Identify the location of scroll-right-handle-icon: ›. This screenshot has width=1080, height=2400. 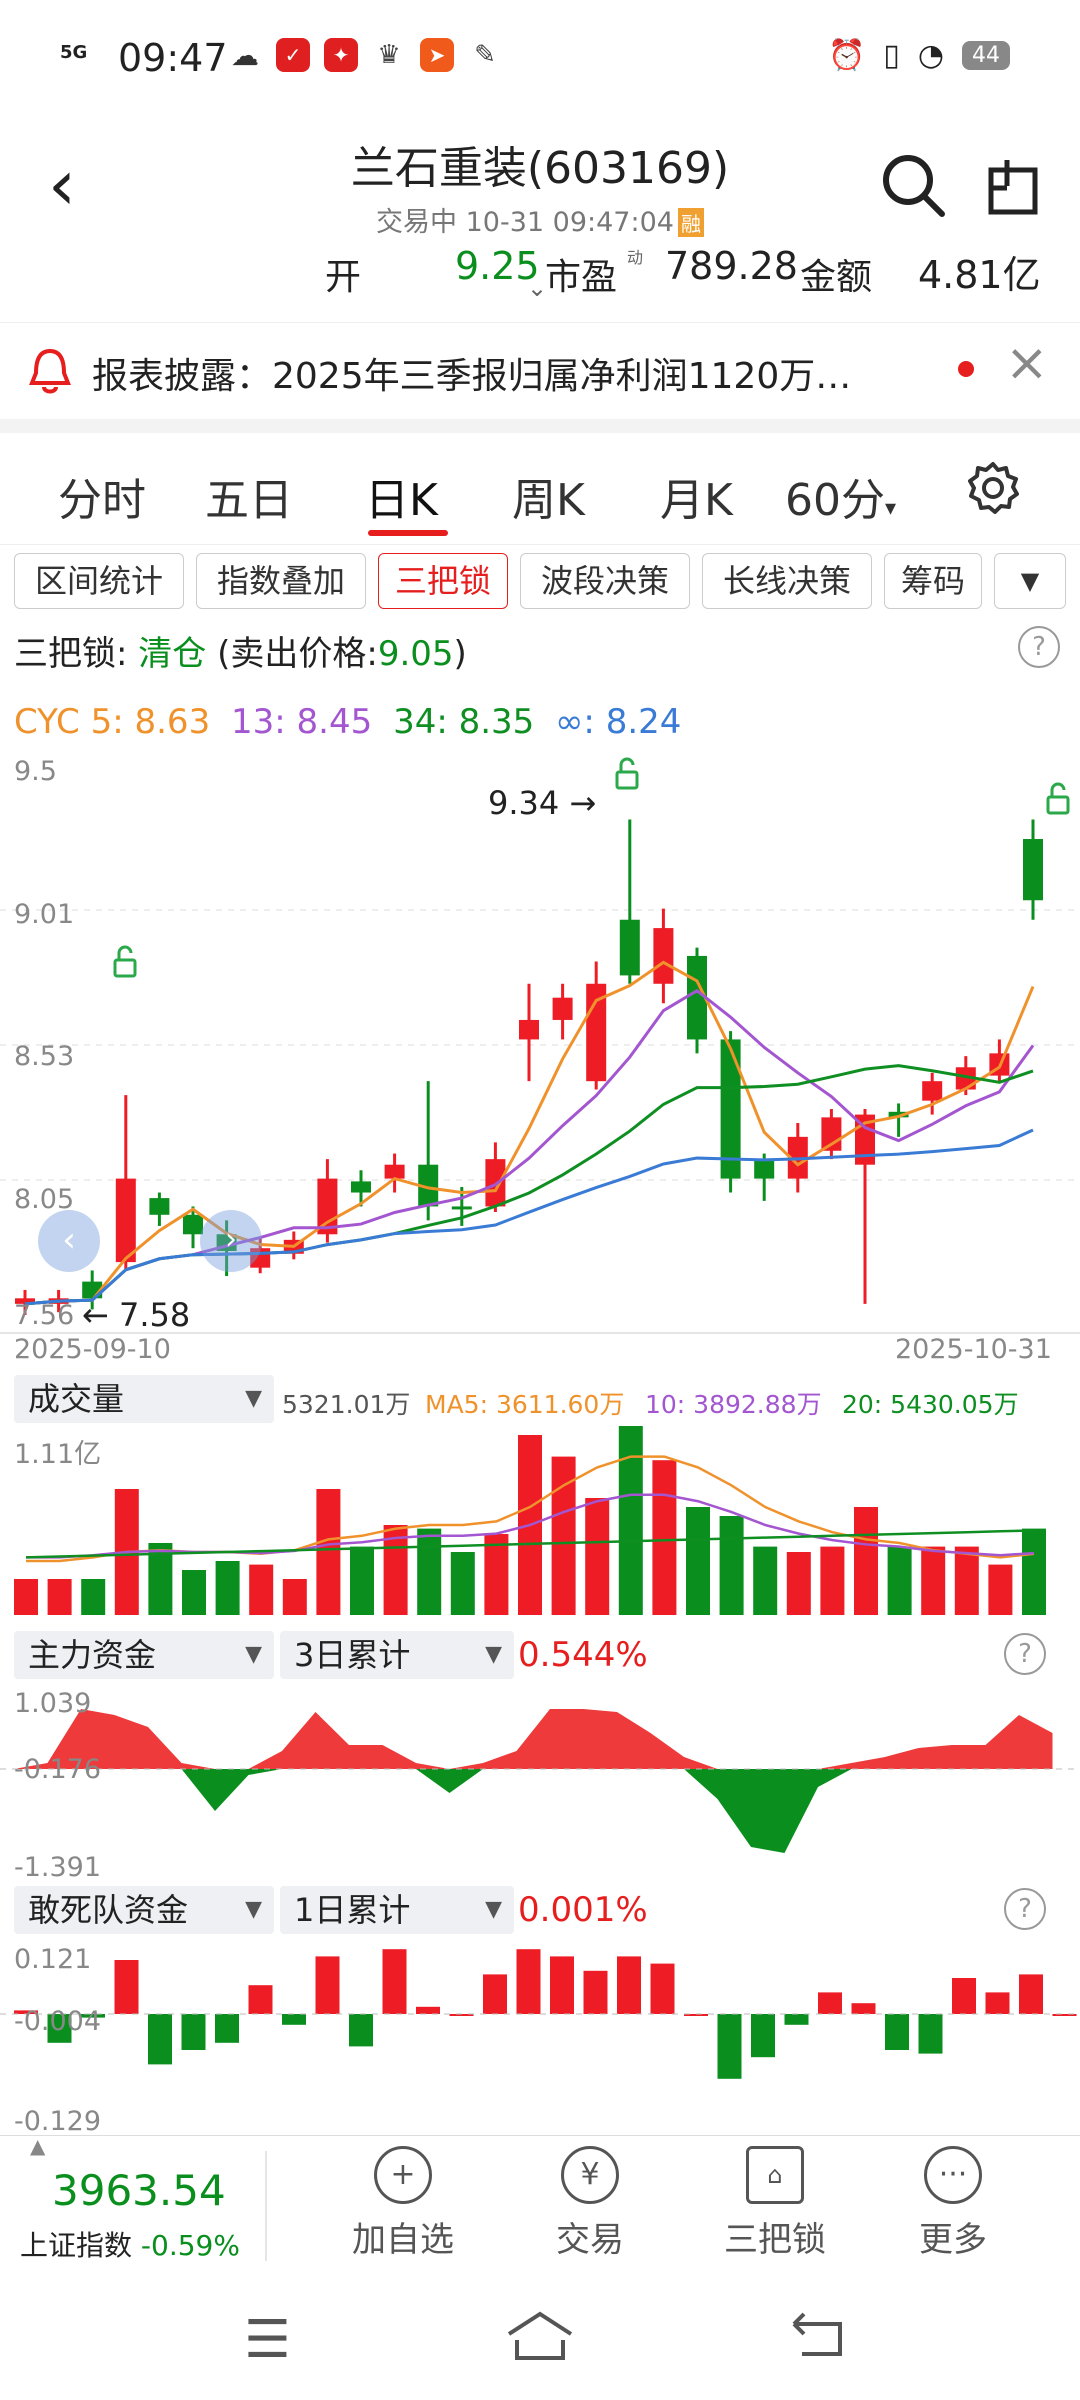
(231, 1241).